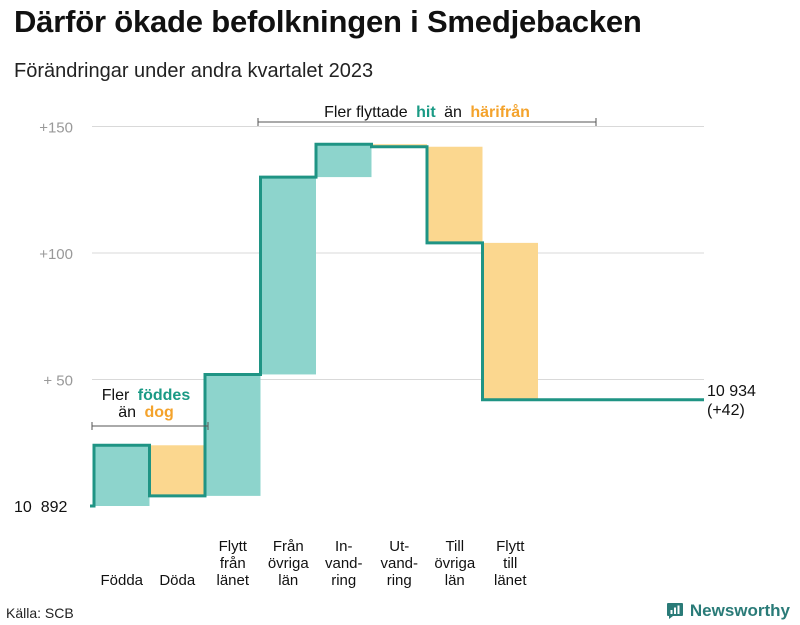 This screenshot has height=625, width=800. I want to click on brand-logo: Newsworthy, so click(728, 611).